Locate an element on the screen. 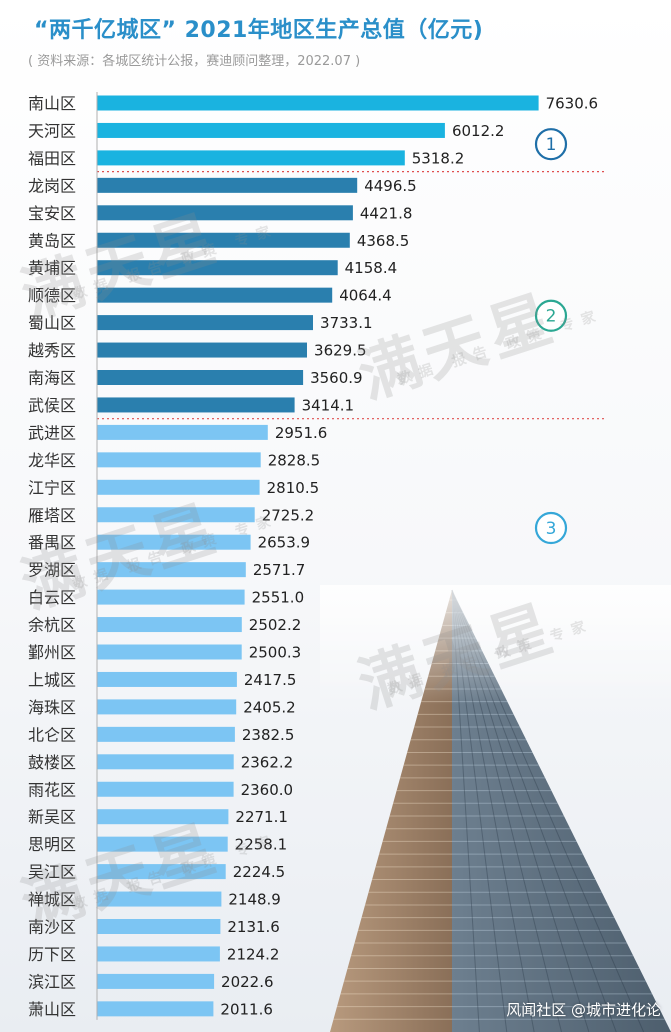 This screenshot has width=671, height=1032. value-label: 2022.6 is located at coordinates (247, 982).